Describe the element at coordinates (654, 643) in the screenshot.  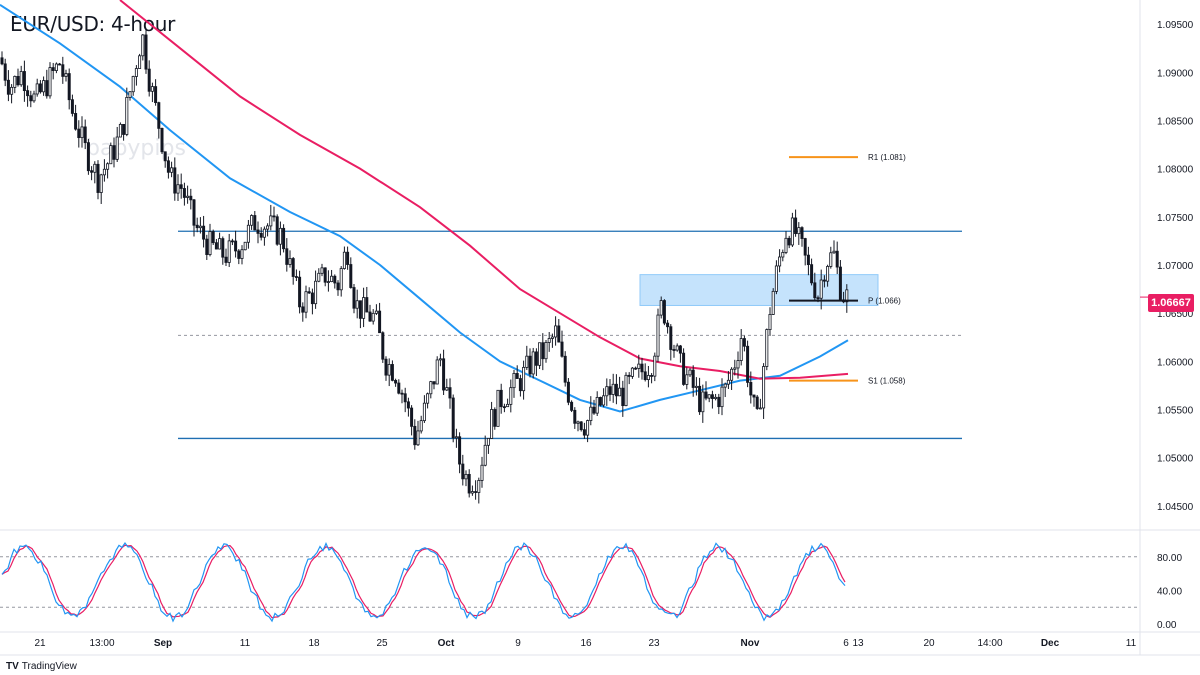
I see `time-tick-label: 23` at that location.